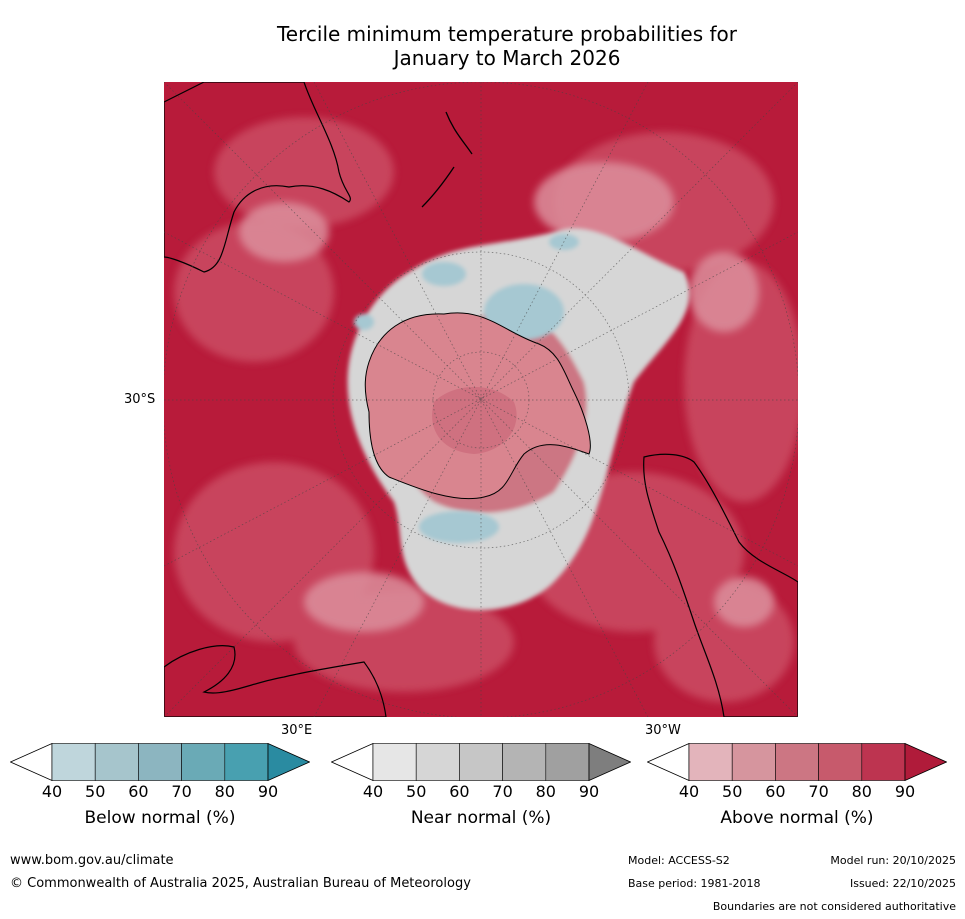 This screenshot has width=965, height=919. Describe the element at coordinates (663, 730) in the screenshot. I see `label-30w: 30°W` at that location.